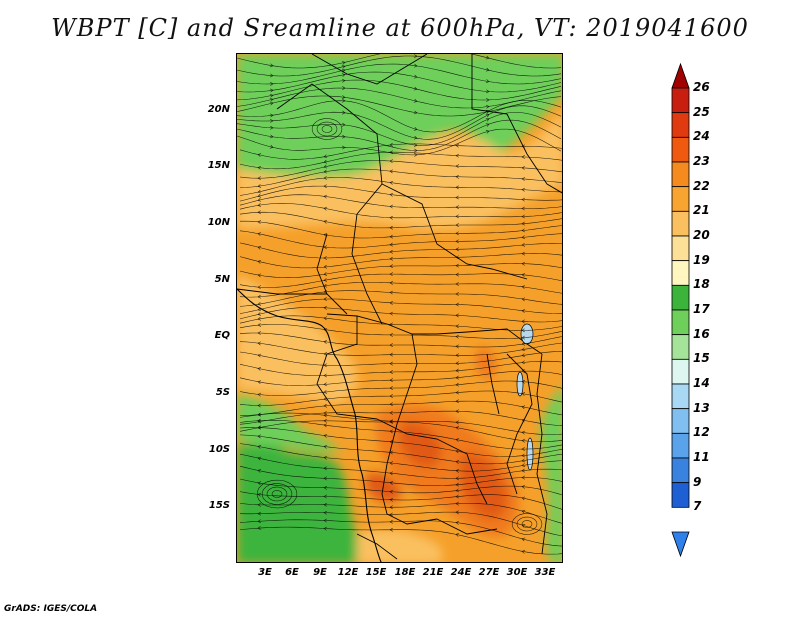 This screenshot has height=618, width=800. I want to click on lat-label: 15S, so click(219, 505).